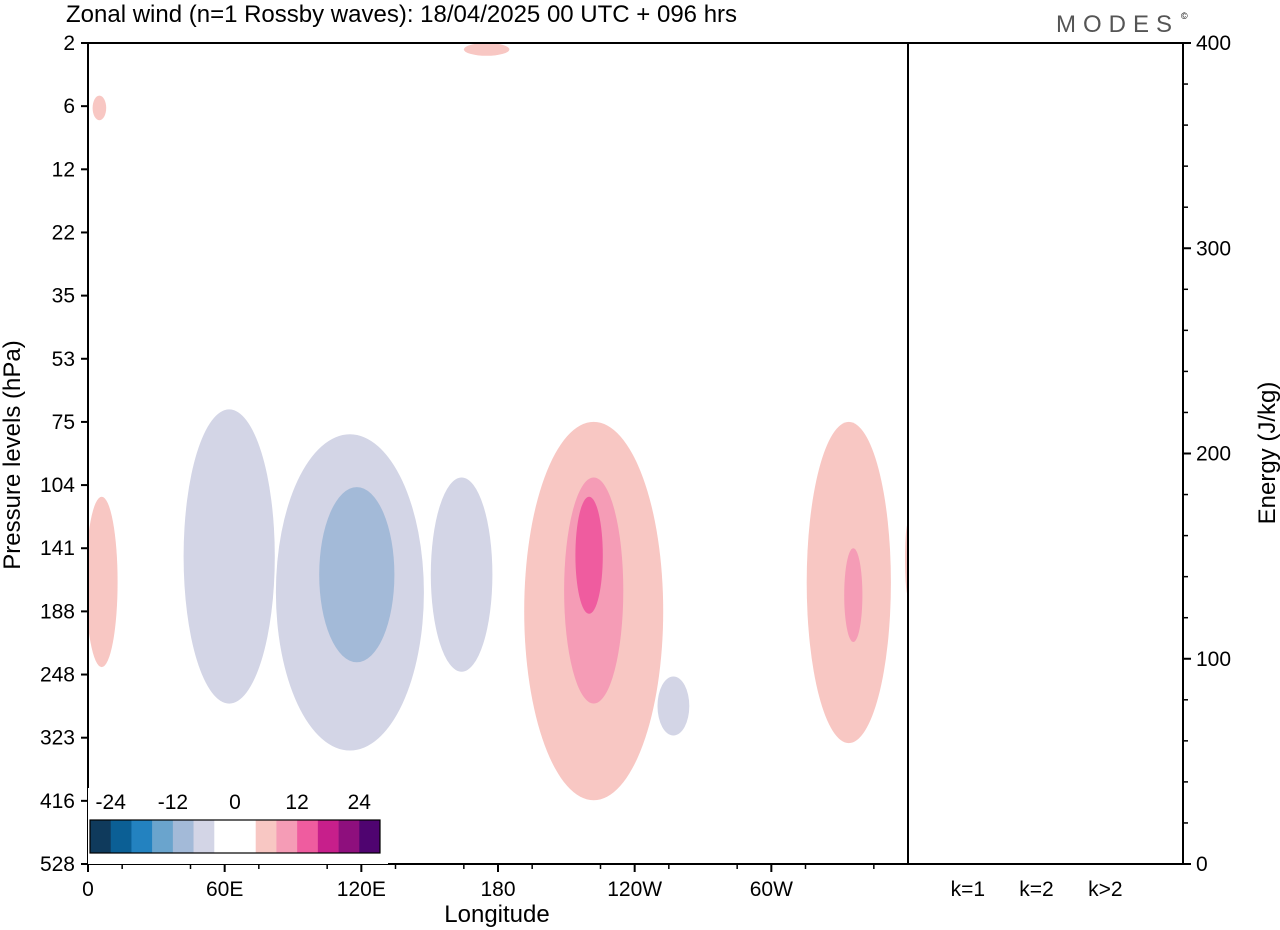 The width and height of the screenshot is (1280, 930). I want to click on colorbar-tick-label: 24, so click(360, 802).